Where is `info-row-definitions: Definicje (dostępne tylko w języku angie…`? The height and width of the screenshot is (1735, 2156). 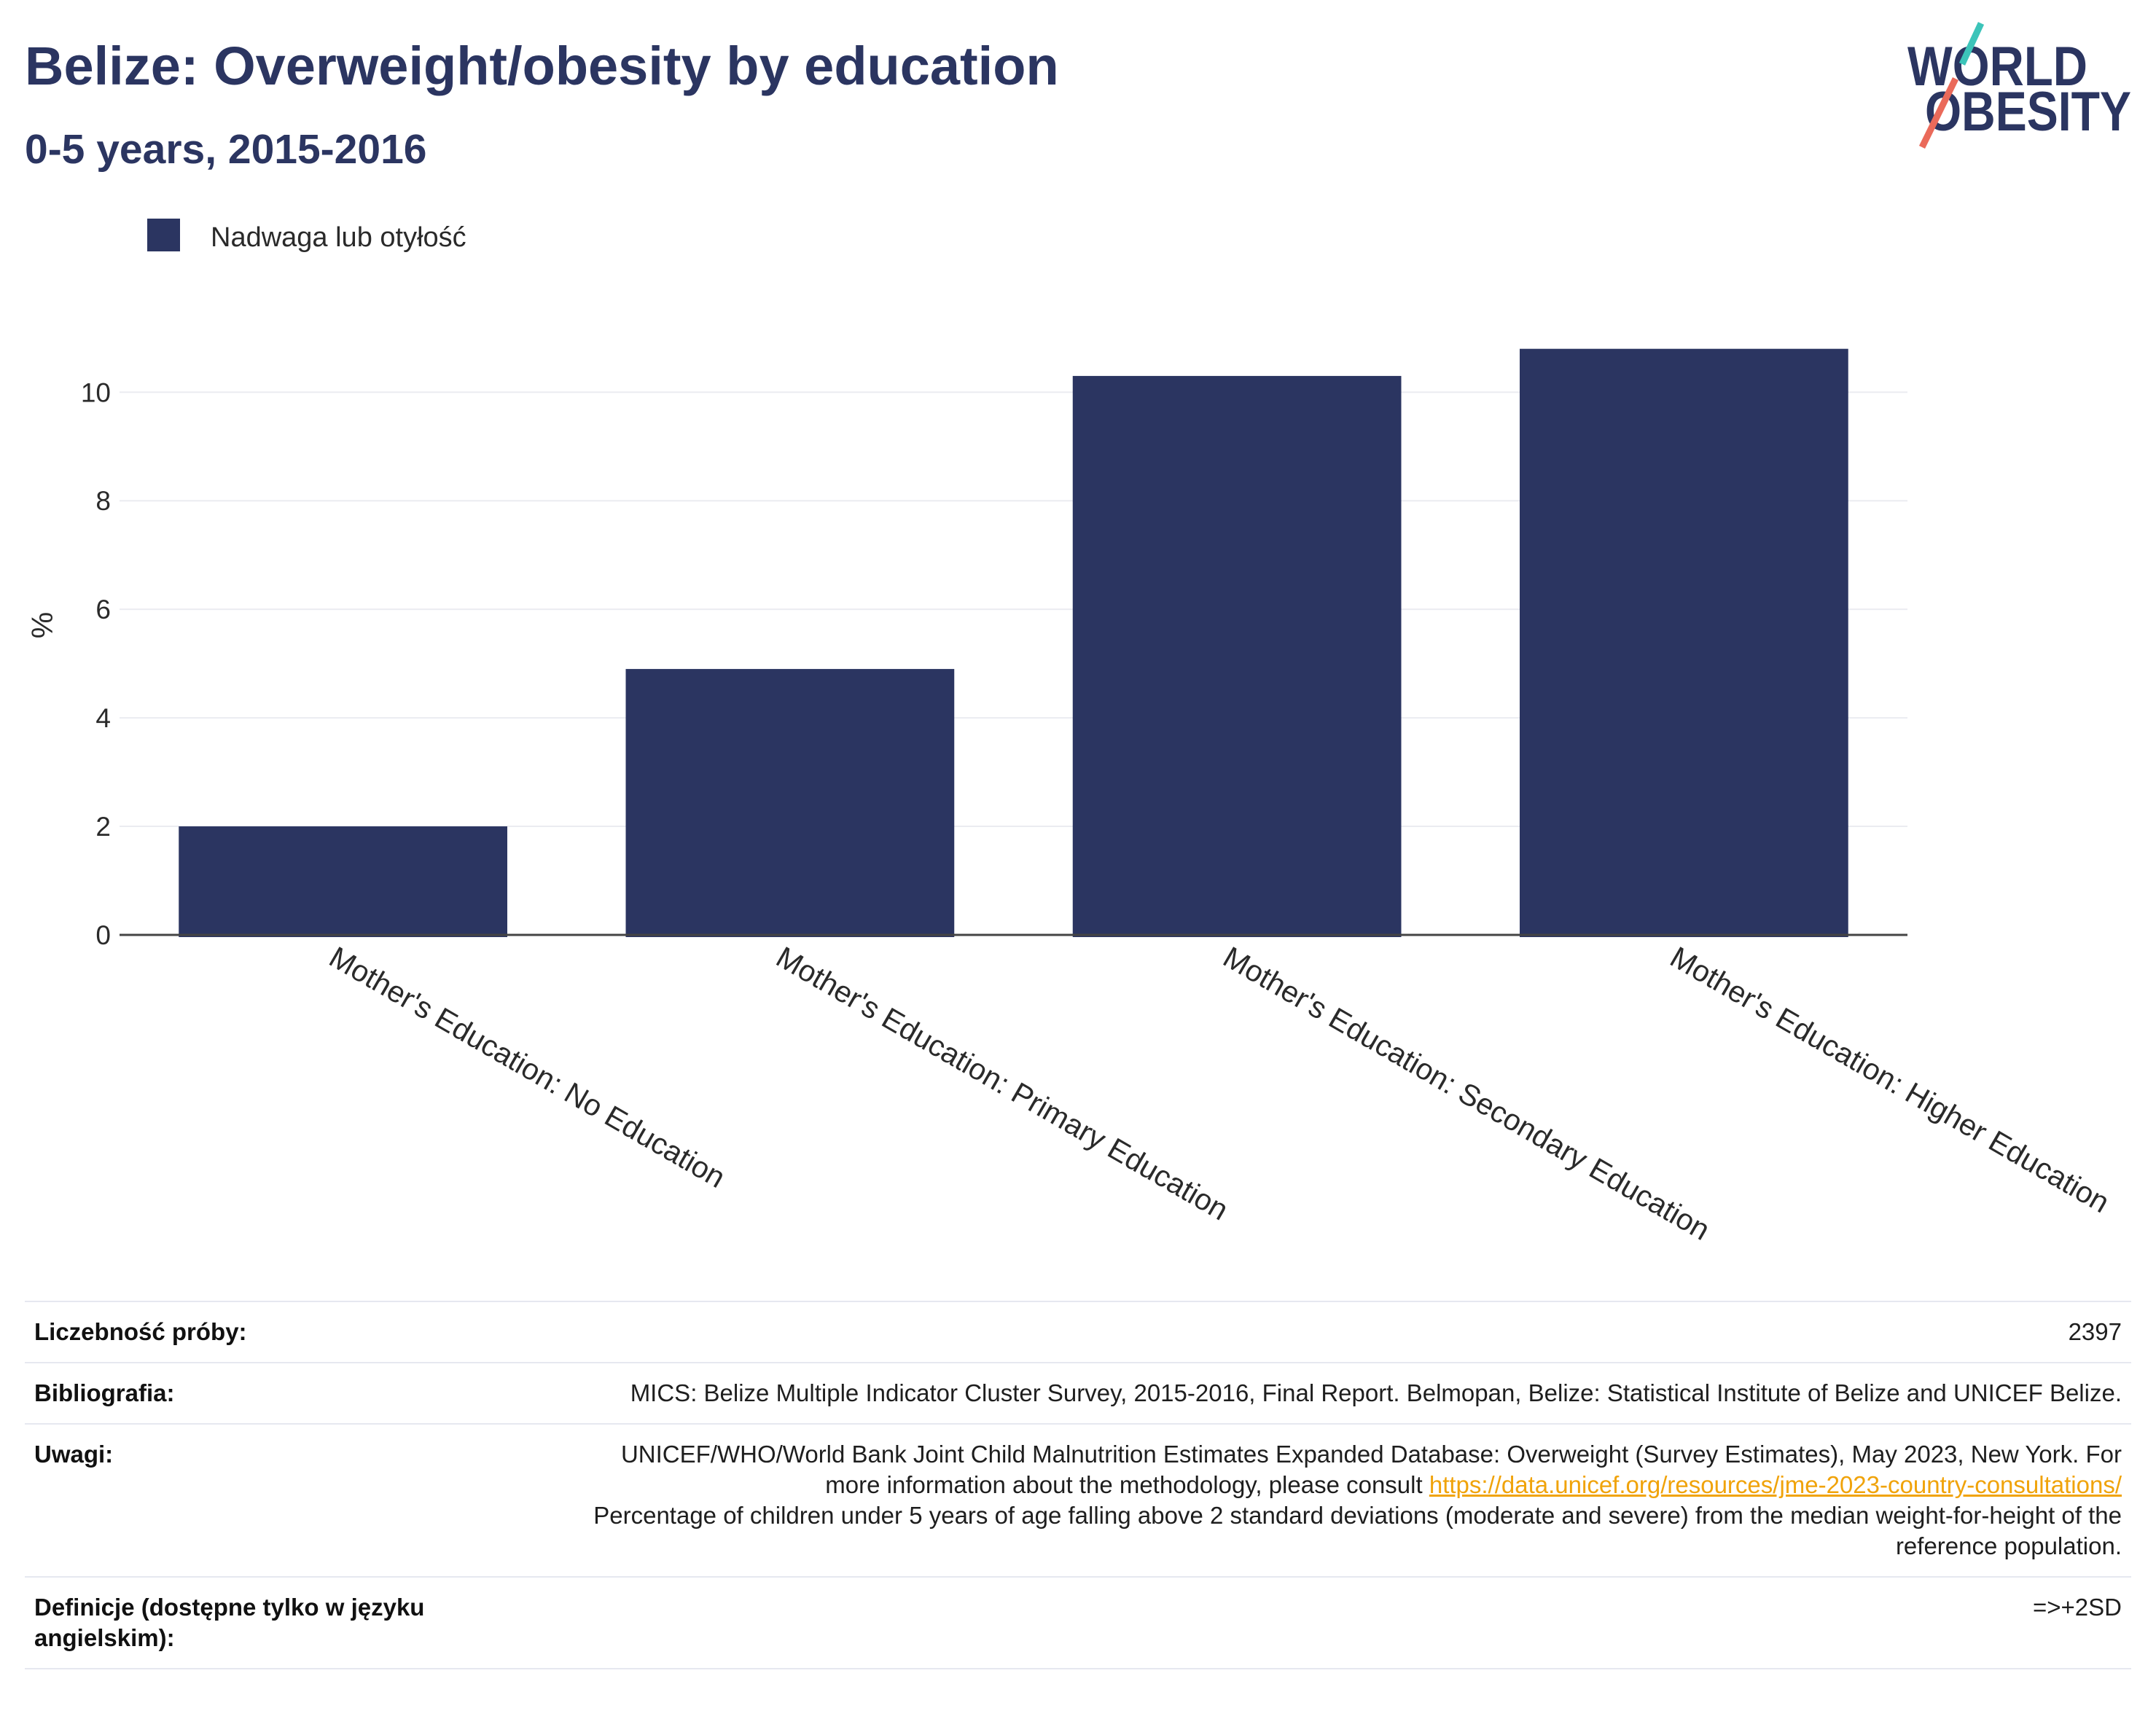
info-row-definitions: Definicje (dostępne tylko w języku angie… is located at coordinates (1078, 1623).